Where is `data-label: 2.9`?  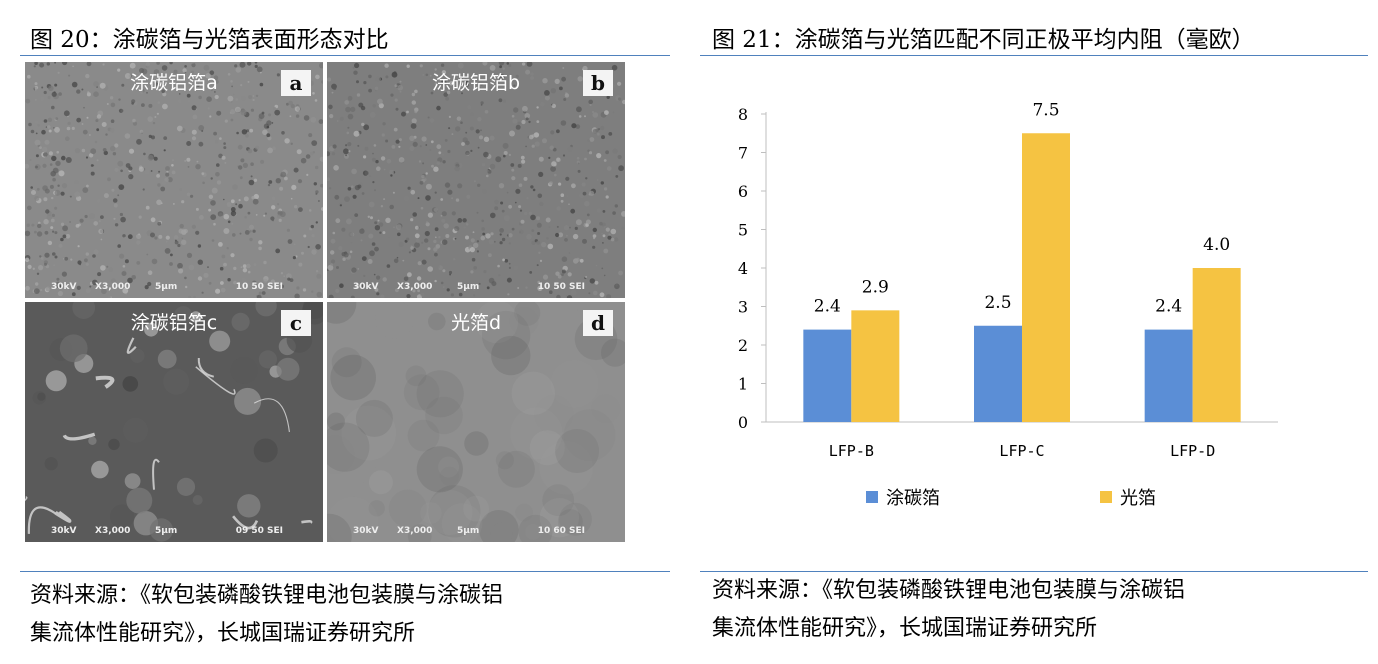
data-label: 2.9 is located at coordinates (875, 287).